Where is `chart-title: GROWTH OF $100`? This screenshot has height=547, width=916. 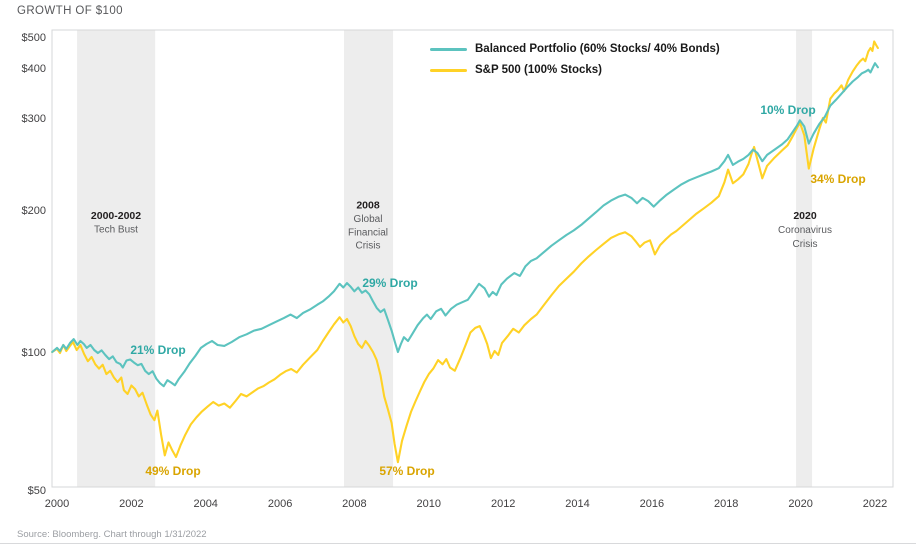
chart-title: GROWTH OF $100 is located at coordinates (70, 11).